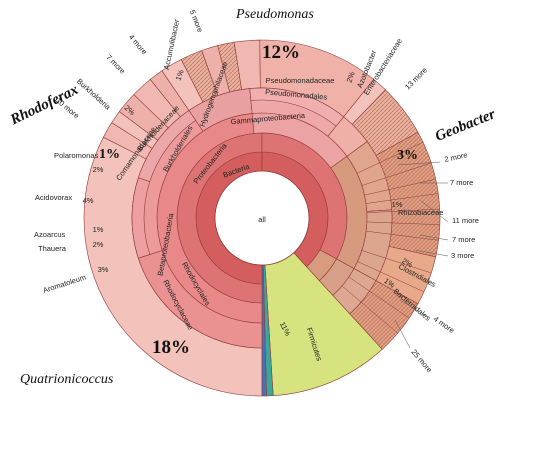  I want to click on more-label-8: 7 more, so click(463, 239).